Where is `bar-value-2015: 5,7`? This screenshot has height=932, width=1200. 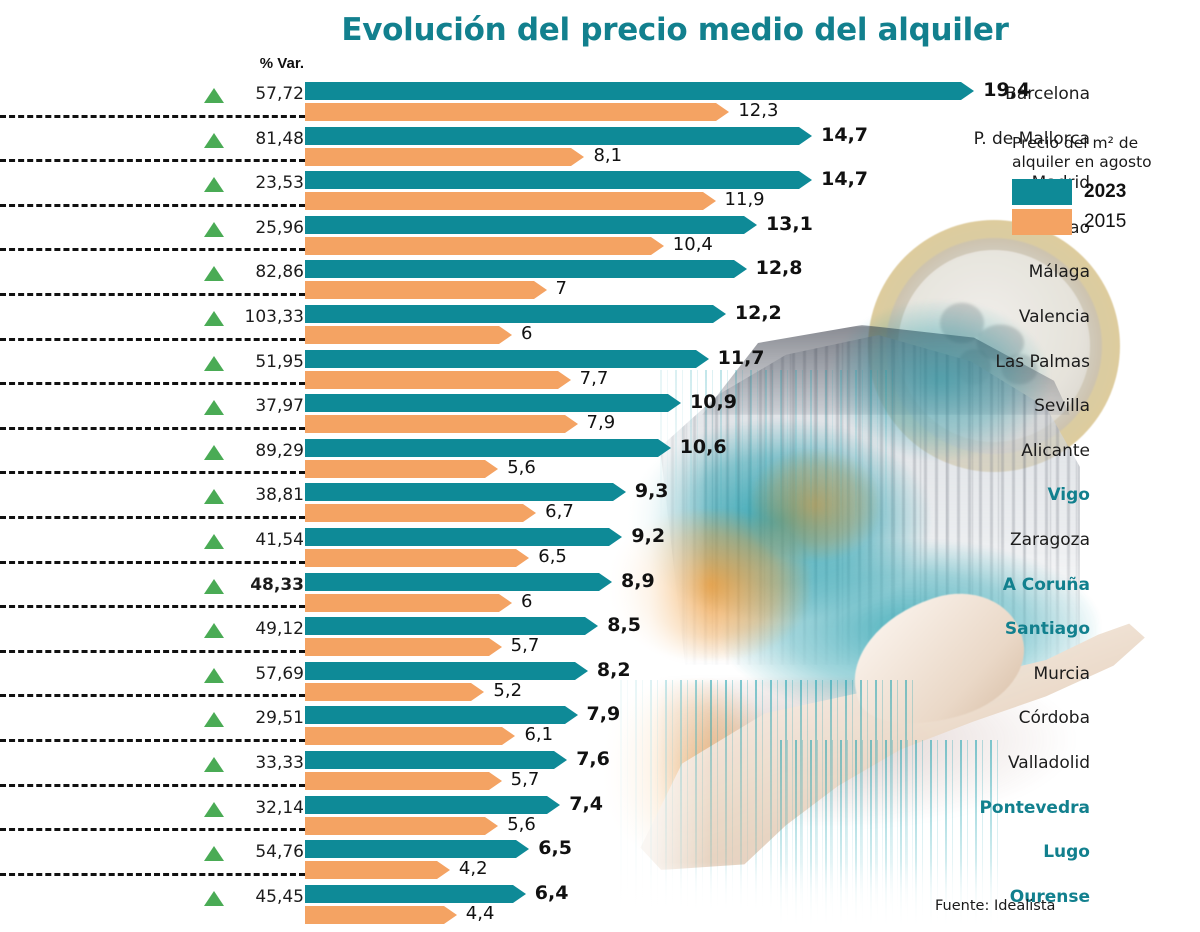
bar-value-2015: 5,7 is located at coordinates (525, 779).